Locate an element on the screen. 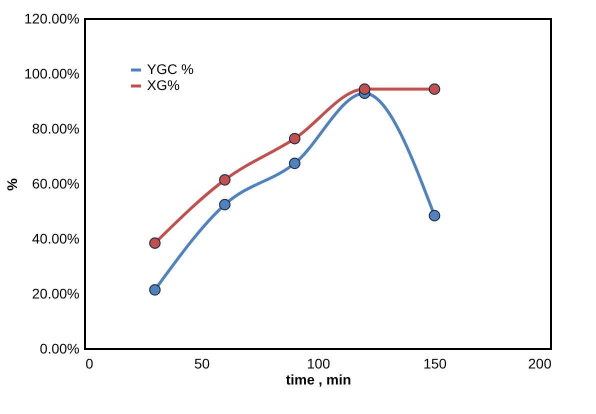 The image size is (596, 414). y-tick-label: 80.00% is located at coordinates (56, 128).